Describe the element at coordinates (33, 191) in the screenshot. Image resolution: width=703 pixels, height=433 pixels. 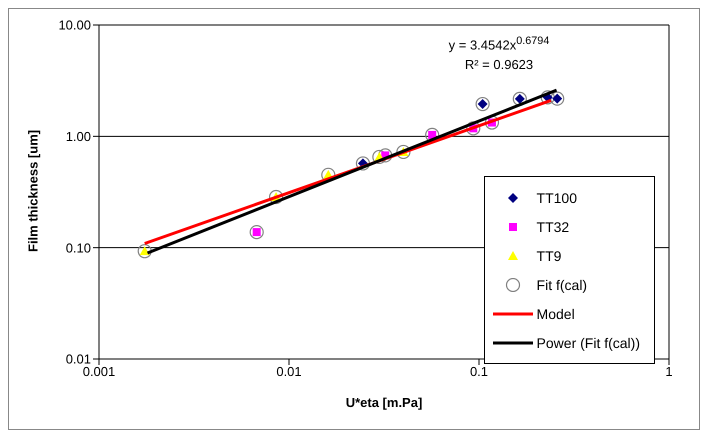
I see `y-axis-title: Film thickness [um]` at that location.